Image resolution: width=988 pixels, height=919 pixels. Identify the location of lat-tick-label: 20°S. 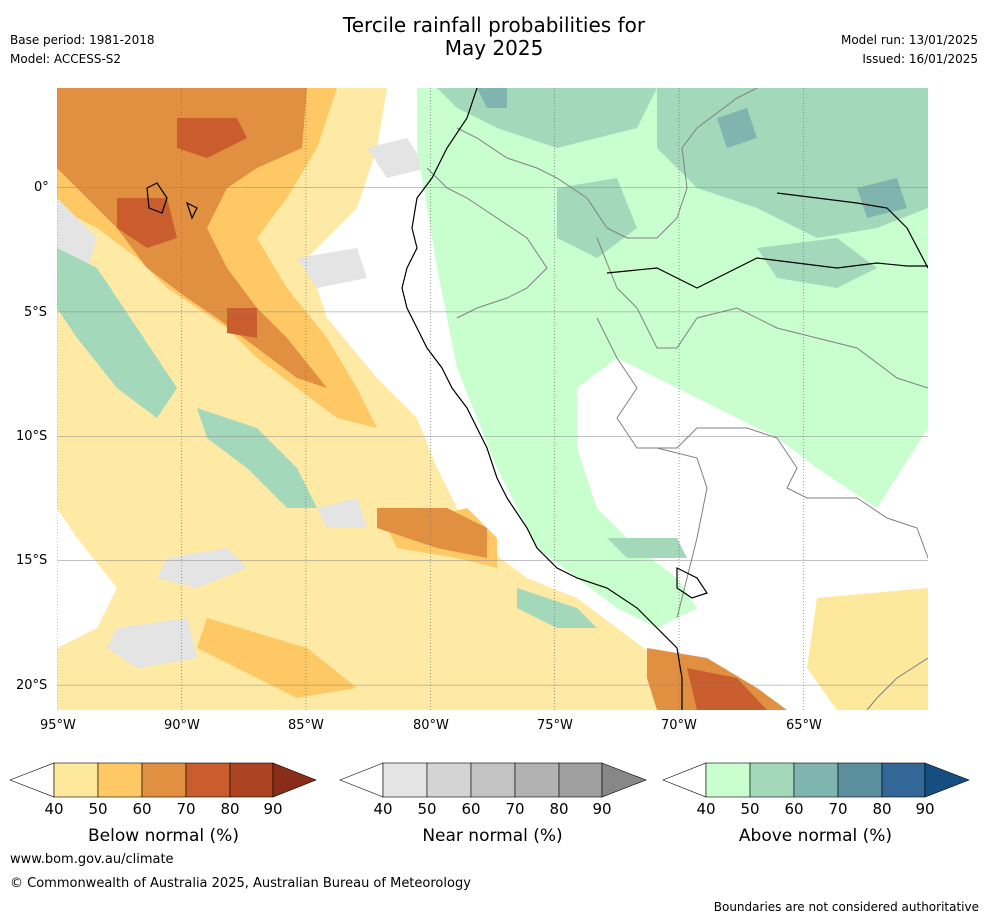
(32, 685).